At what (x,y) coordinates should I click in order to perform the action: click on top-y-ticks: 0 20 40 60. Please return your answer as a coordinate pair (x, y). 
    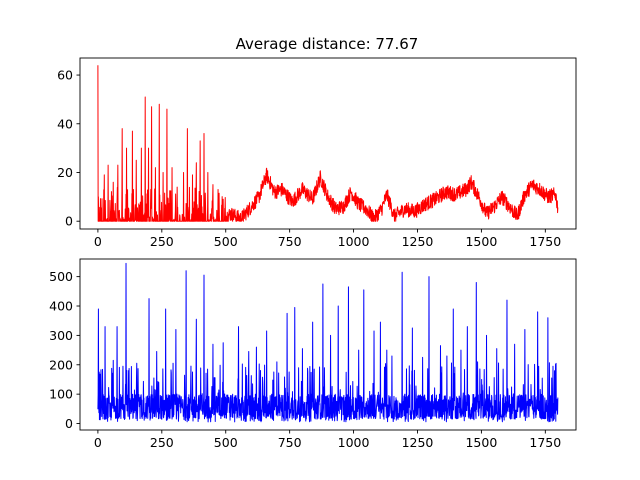
    Looking at the image, I should click on (68, 148).